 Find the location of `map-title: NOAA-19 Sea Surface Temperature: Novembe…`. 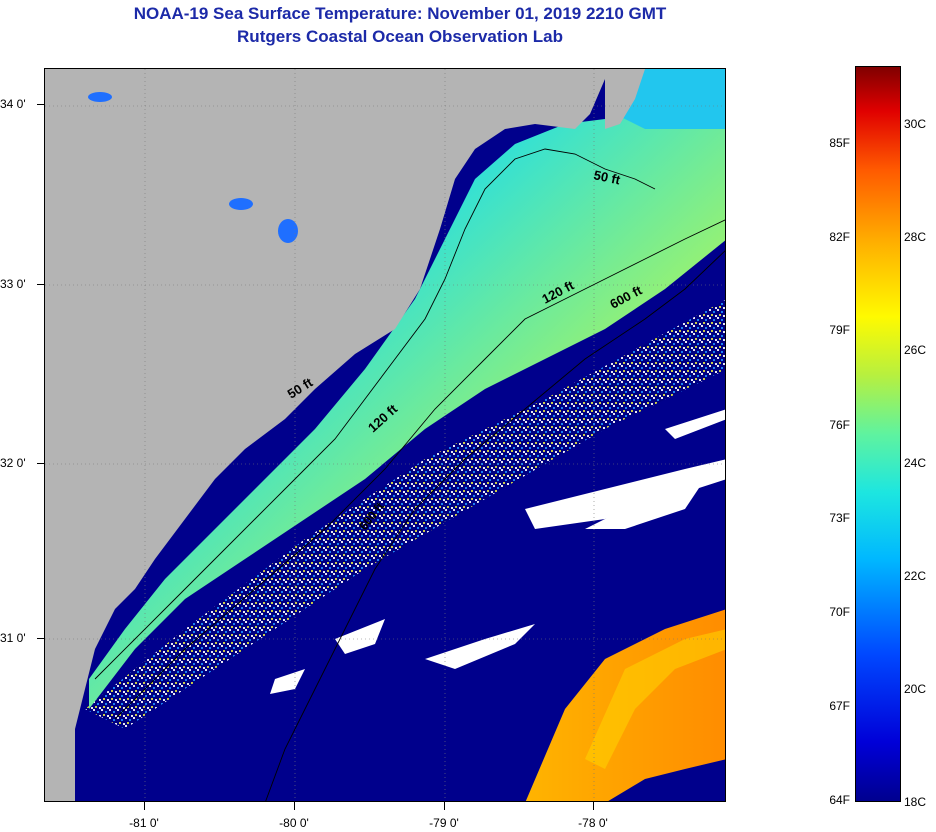

map-title: NOAA-19 Sea Surface Temperature: Novembe… is located at coordinates (400, 13).